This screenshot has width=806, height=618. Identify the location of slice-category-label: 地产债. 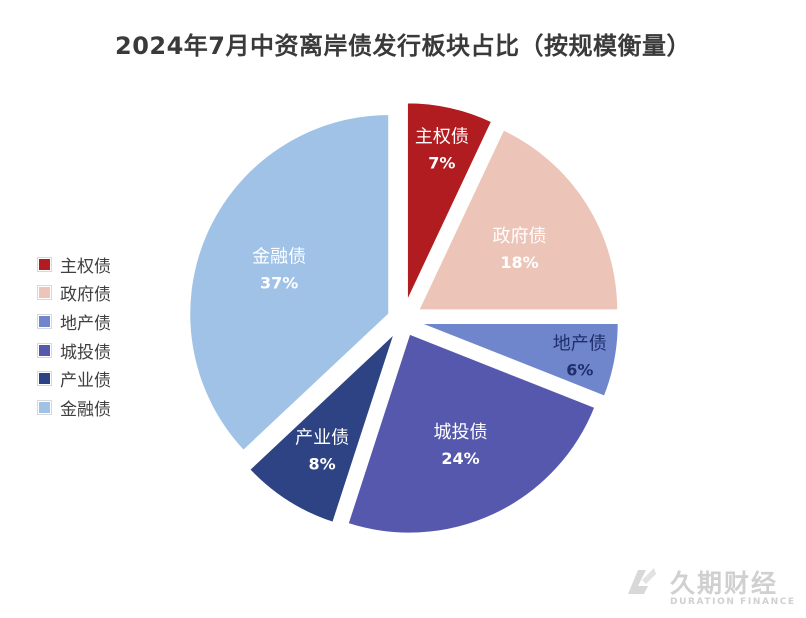
(580, 344).